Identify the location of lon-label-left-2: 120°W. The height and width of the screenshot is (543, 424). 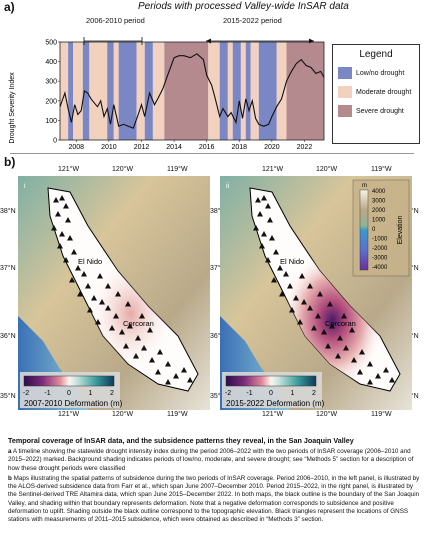
(123, 169).